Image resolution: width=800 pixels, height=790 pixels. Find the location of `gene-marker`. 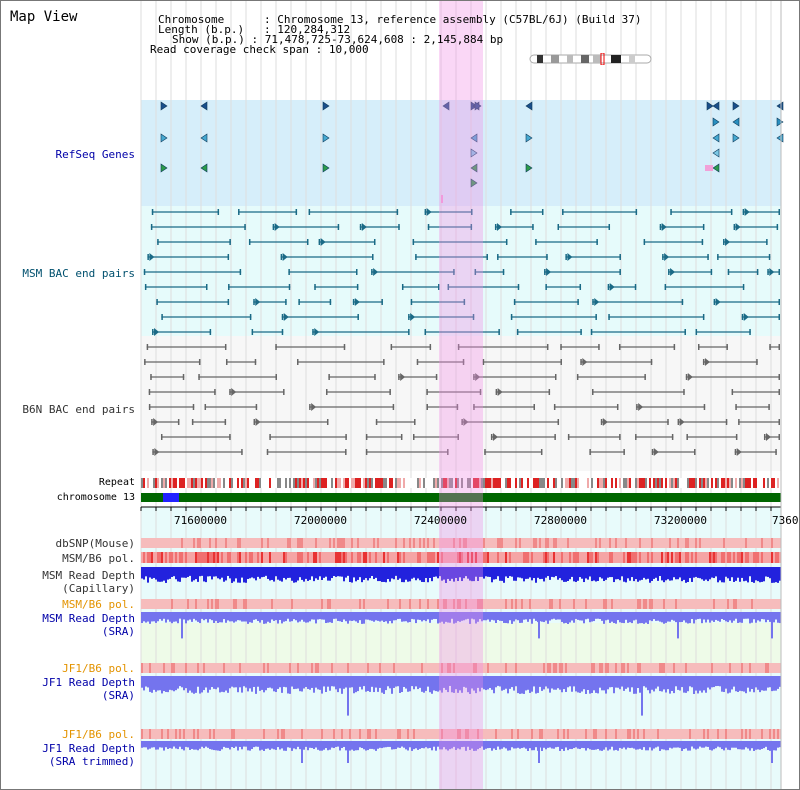

gene-marker is located at coordinates (474, 183).